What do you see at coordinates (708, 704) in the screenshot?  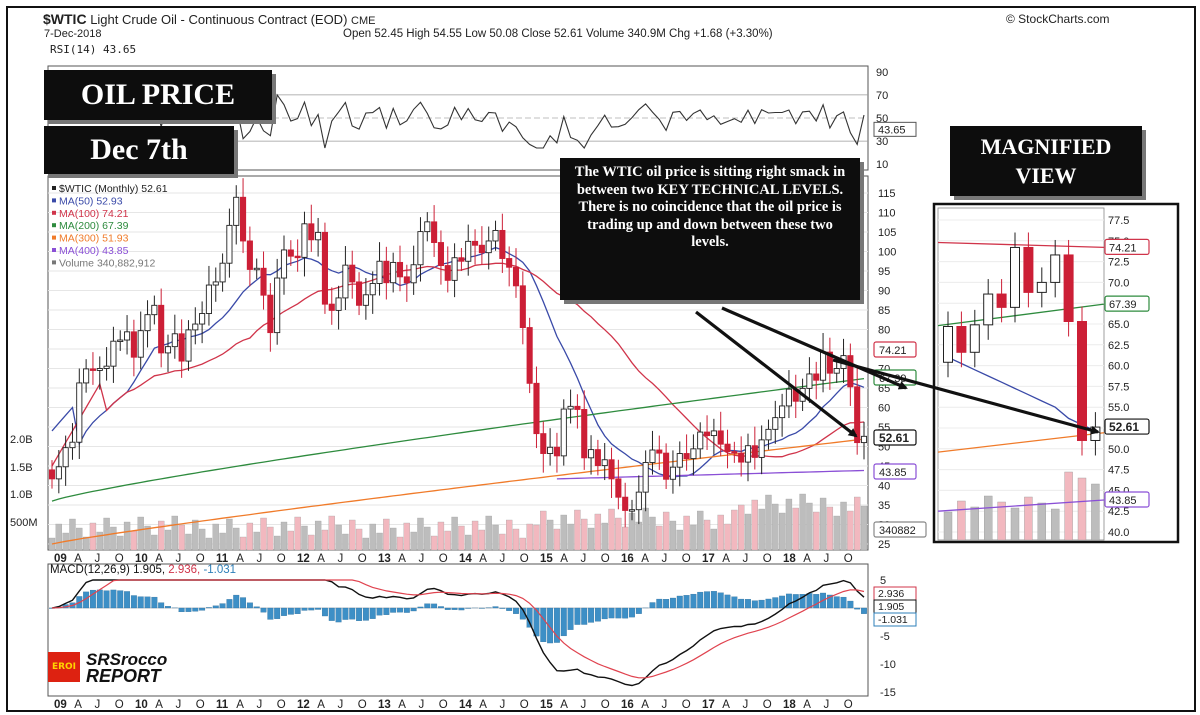 I see `macd-x-axis-label: 17` at bounding box center [708, 704].